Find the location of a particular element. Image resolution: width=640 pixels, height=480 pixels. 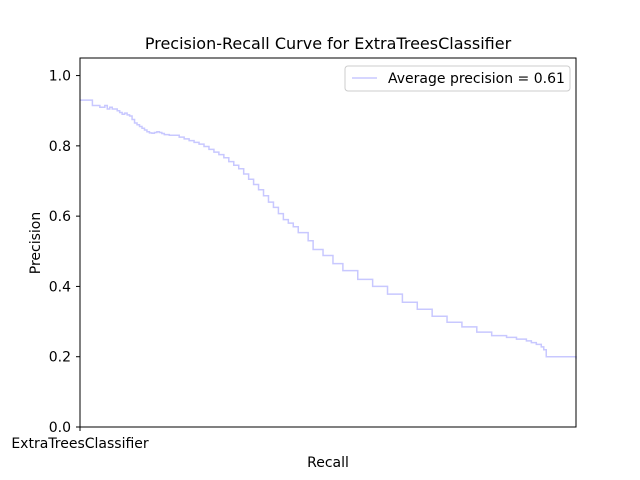

y-tick-label: 0.8 is located at coordinates (60, 147).